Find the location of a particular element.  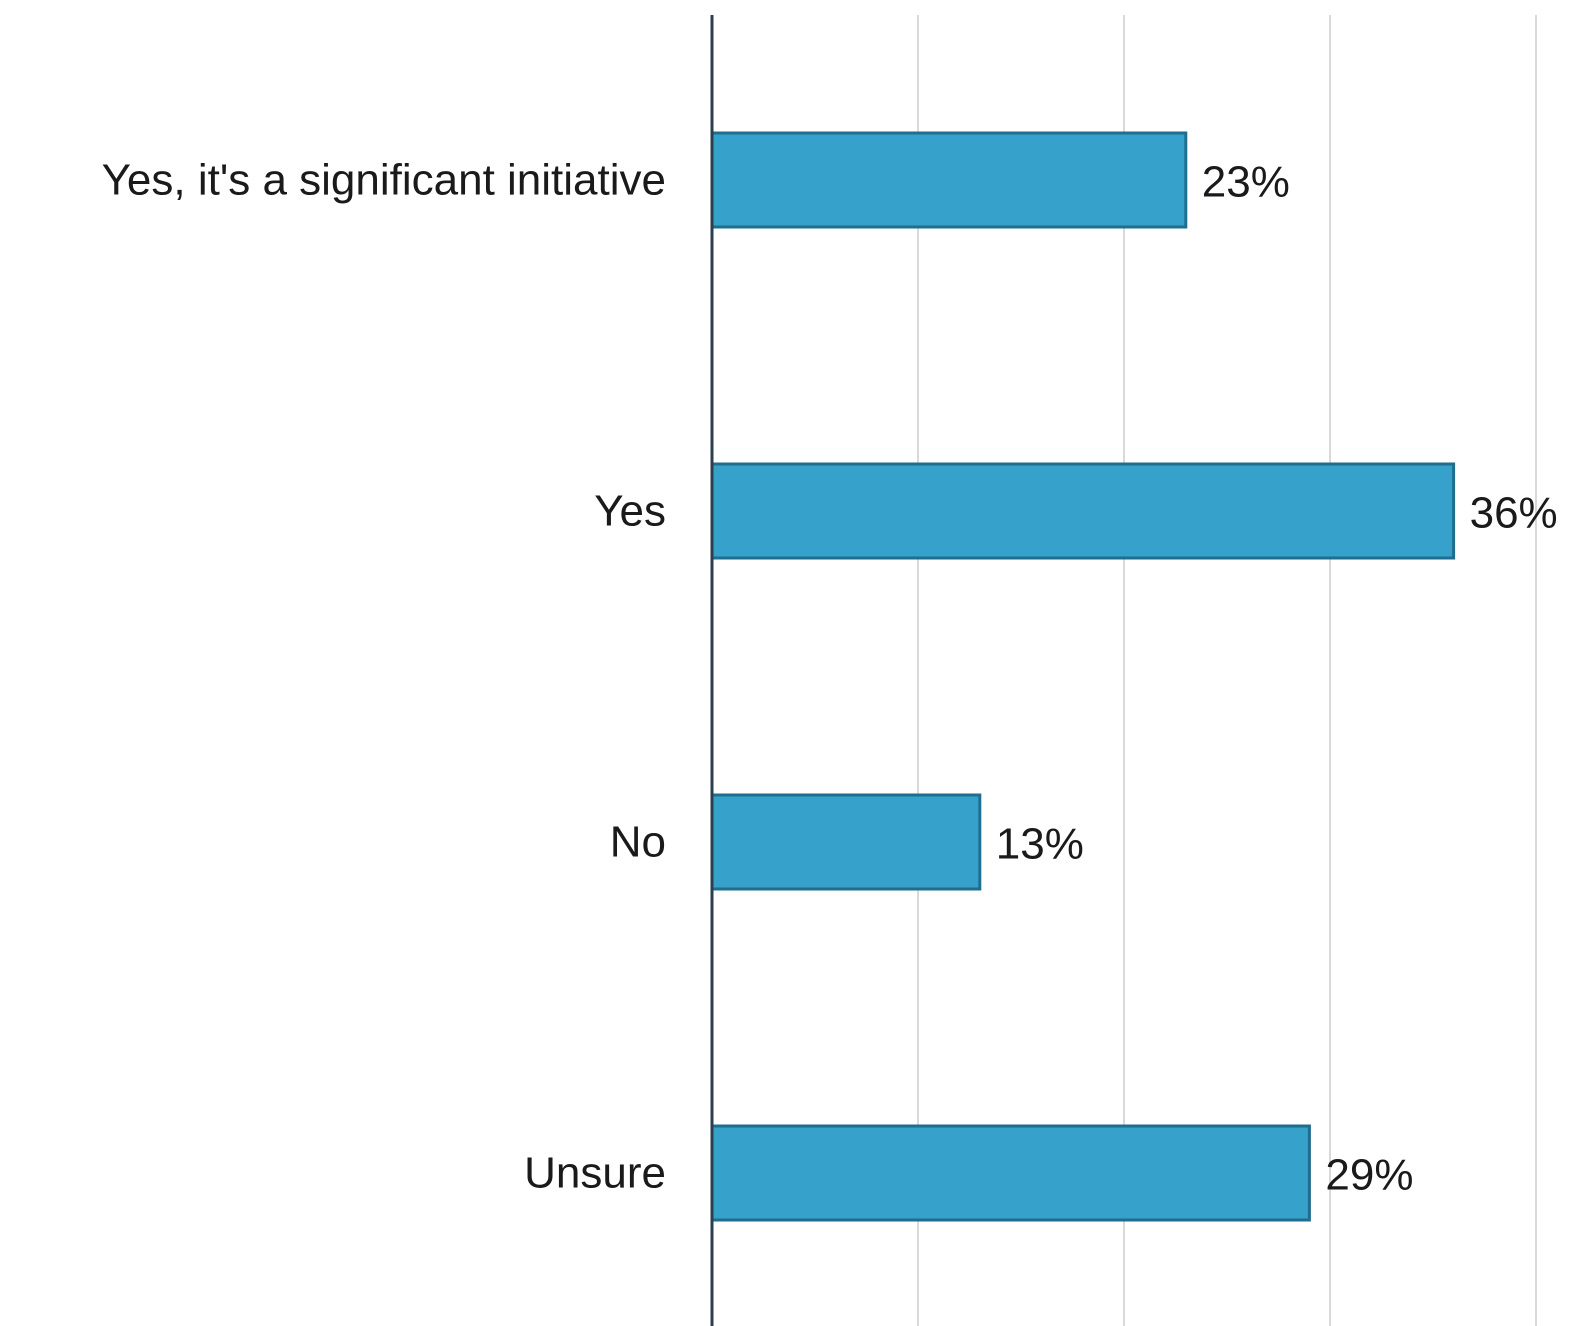

category-label-3: Unsure is located at coordinates (595, 1173).